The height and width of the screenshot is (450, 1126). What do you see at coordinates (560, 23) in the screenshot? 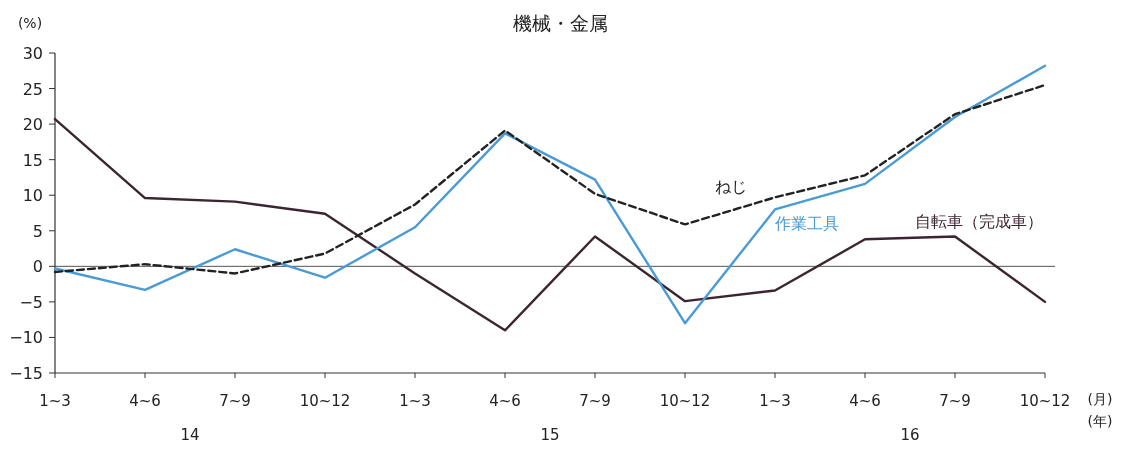
I see `chart-title: 機械・金属` at bounding box center [560, 23].